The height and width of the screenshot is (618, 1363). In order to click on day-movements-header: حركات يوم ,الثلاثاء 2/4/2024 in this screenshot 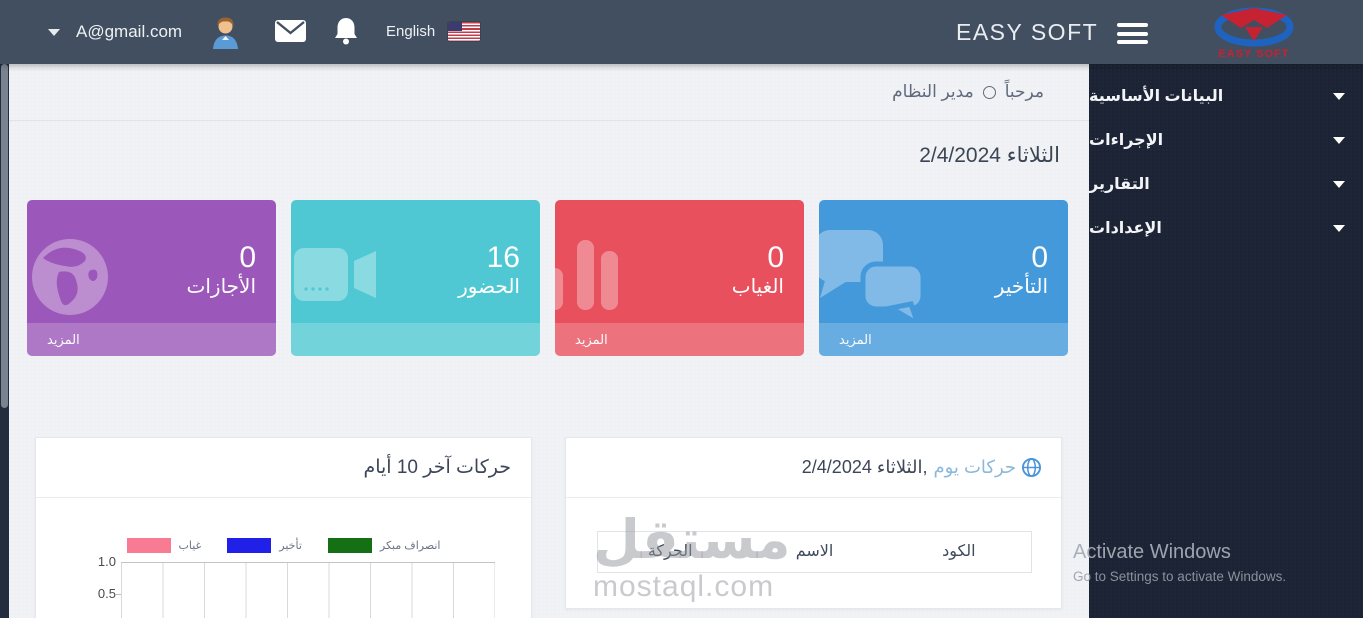, I will do `click(813, 468)`.